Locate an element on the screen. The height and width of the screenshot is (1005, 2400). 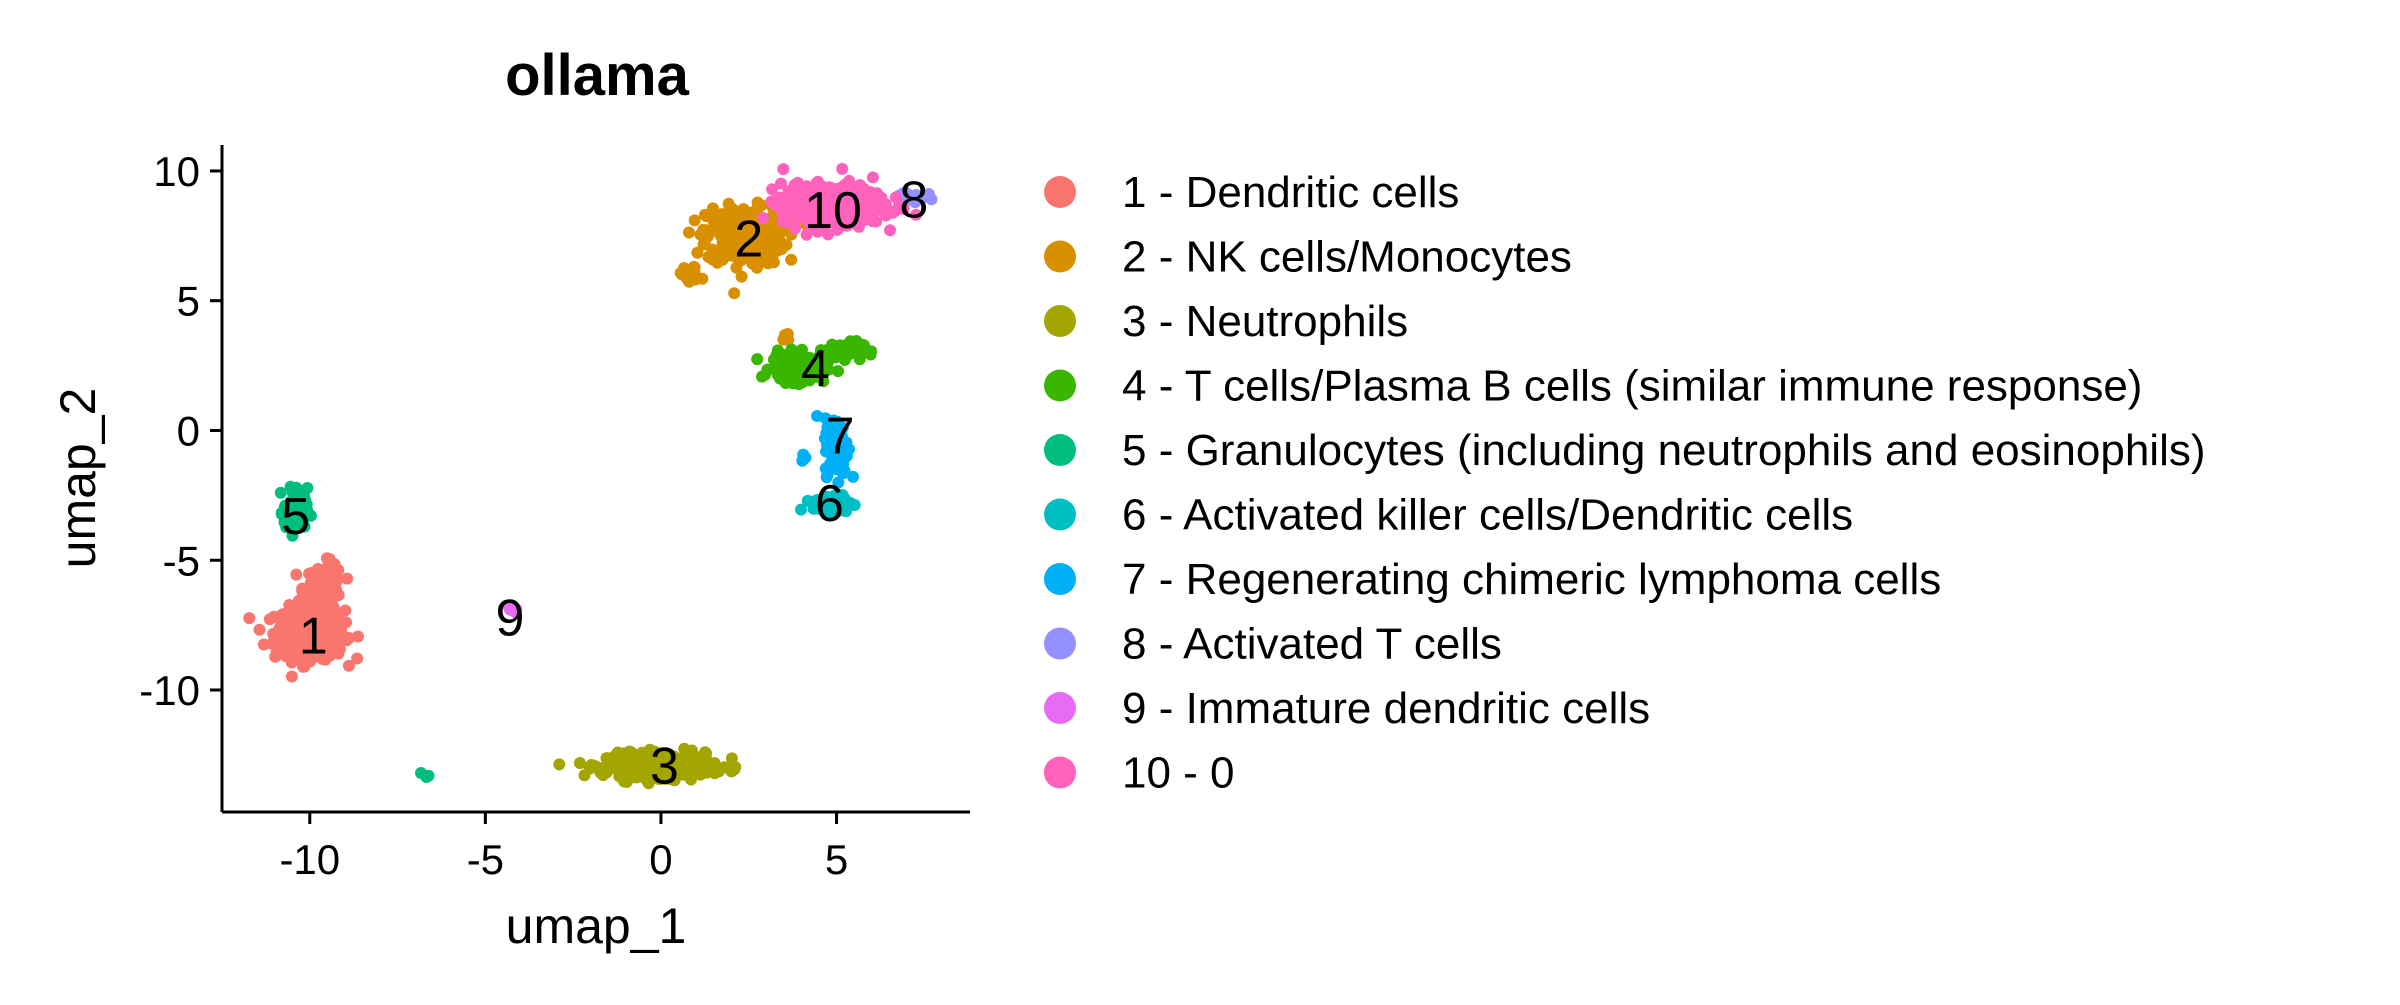
cluster-label-2: 2 is located at coordinates (748, 239).